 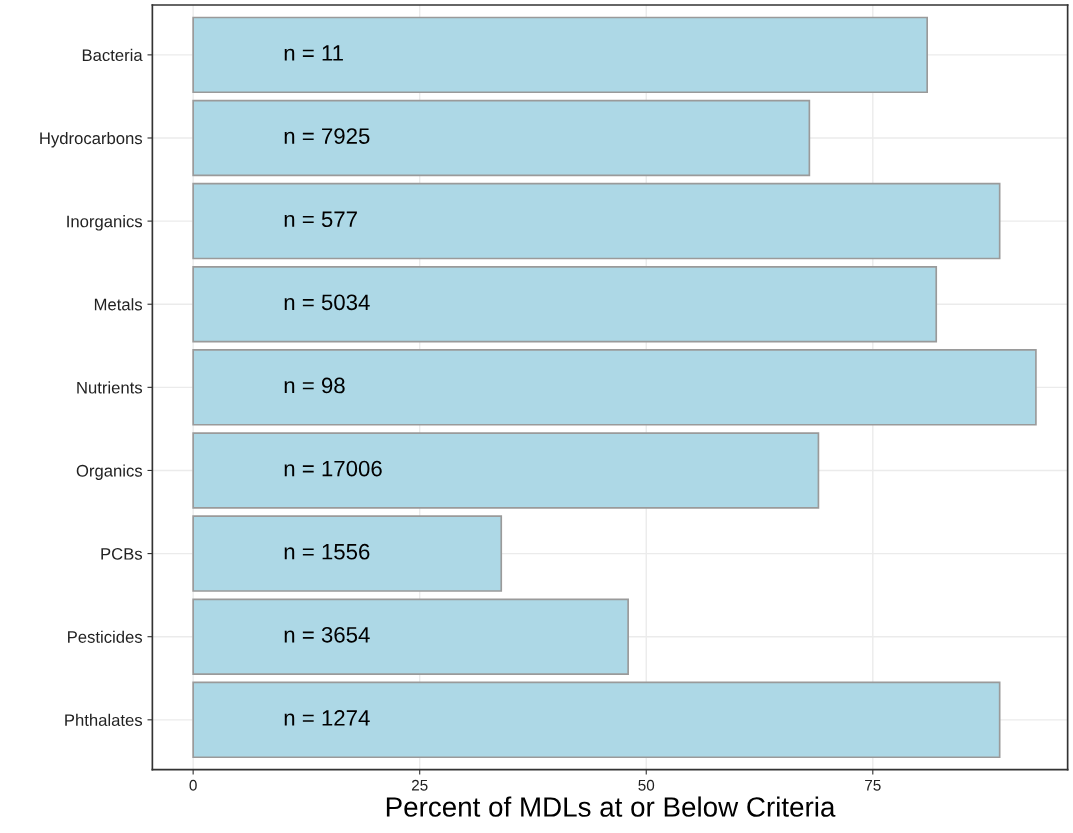 I want to click on y-tick-label: Inorganics, so click(x=105, y=223).